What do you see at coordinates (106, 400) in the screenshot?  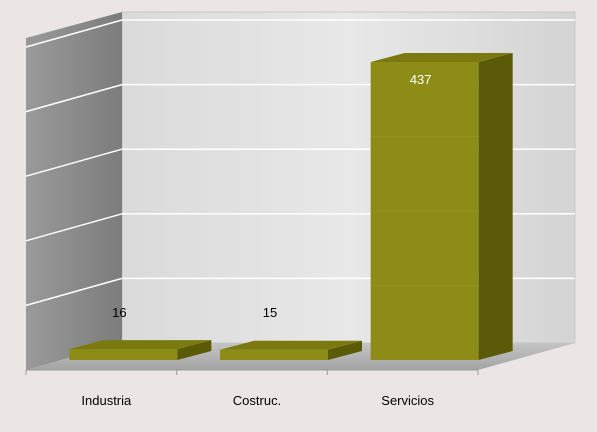 I see `category-label-industria: Industria` at bounding box center [106, 400].